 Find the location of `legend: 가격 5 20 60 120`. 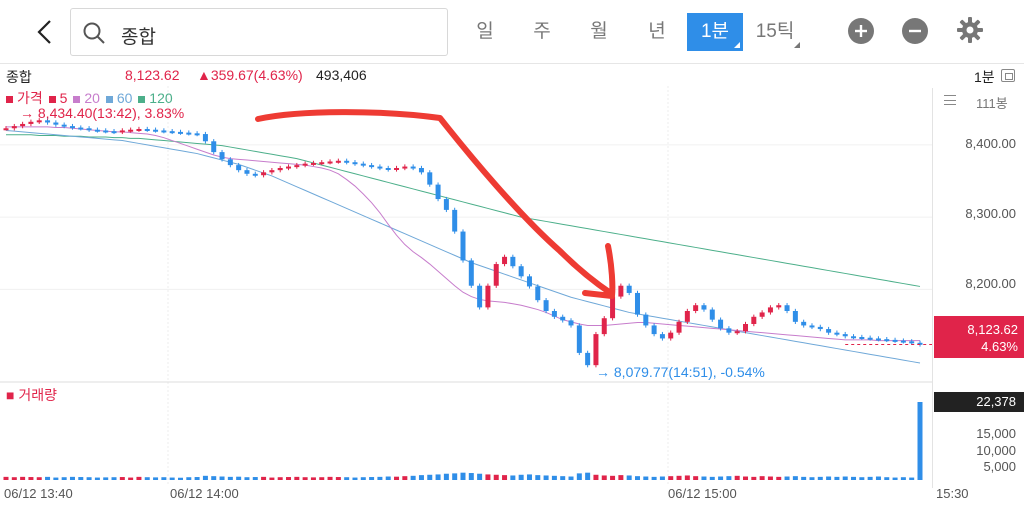

legend: 가격 5 20 60 120 is located at coordinates (90, 98).